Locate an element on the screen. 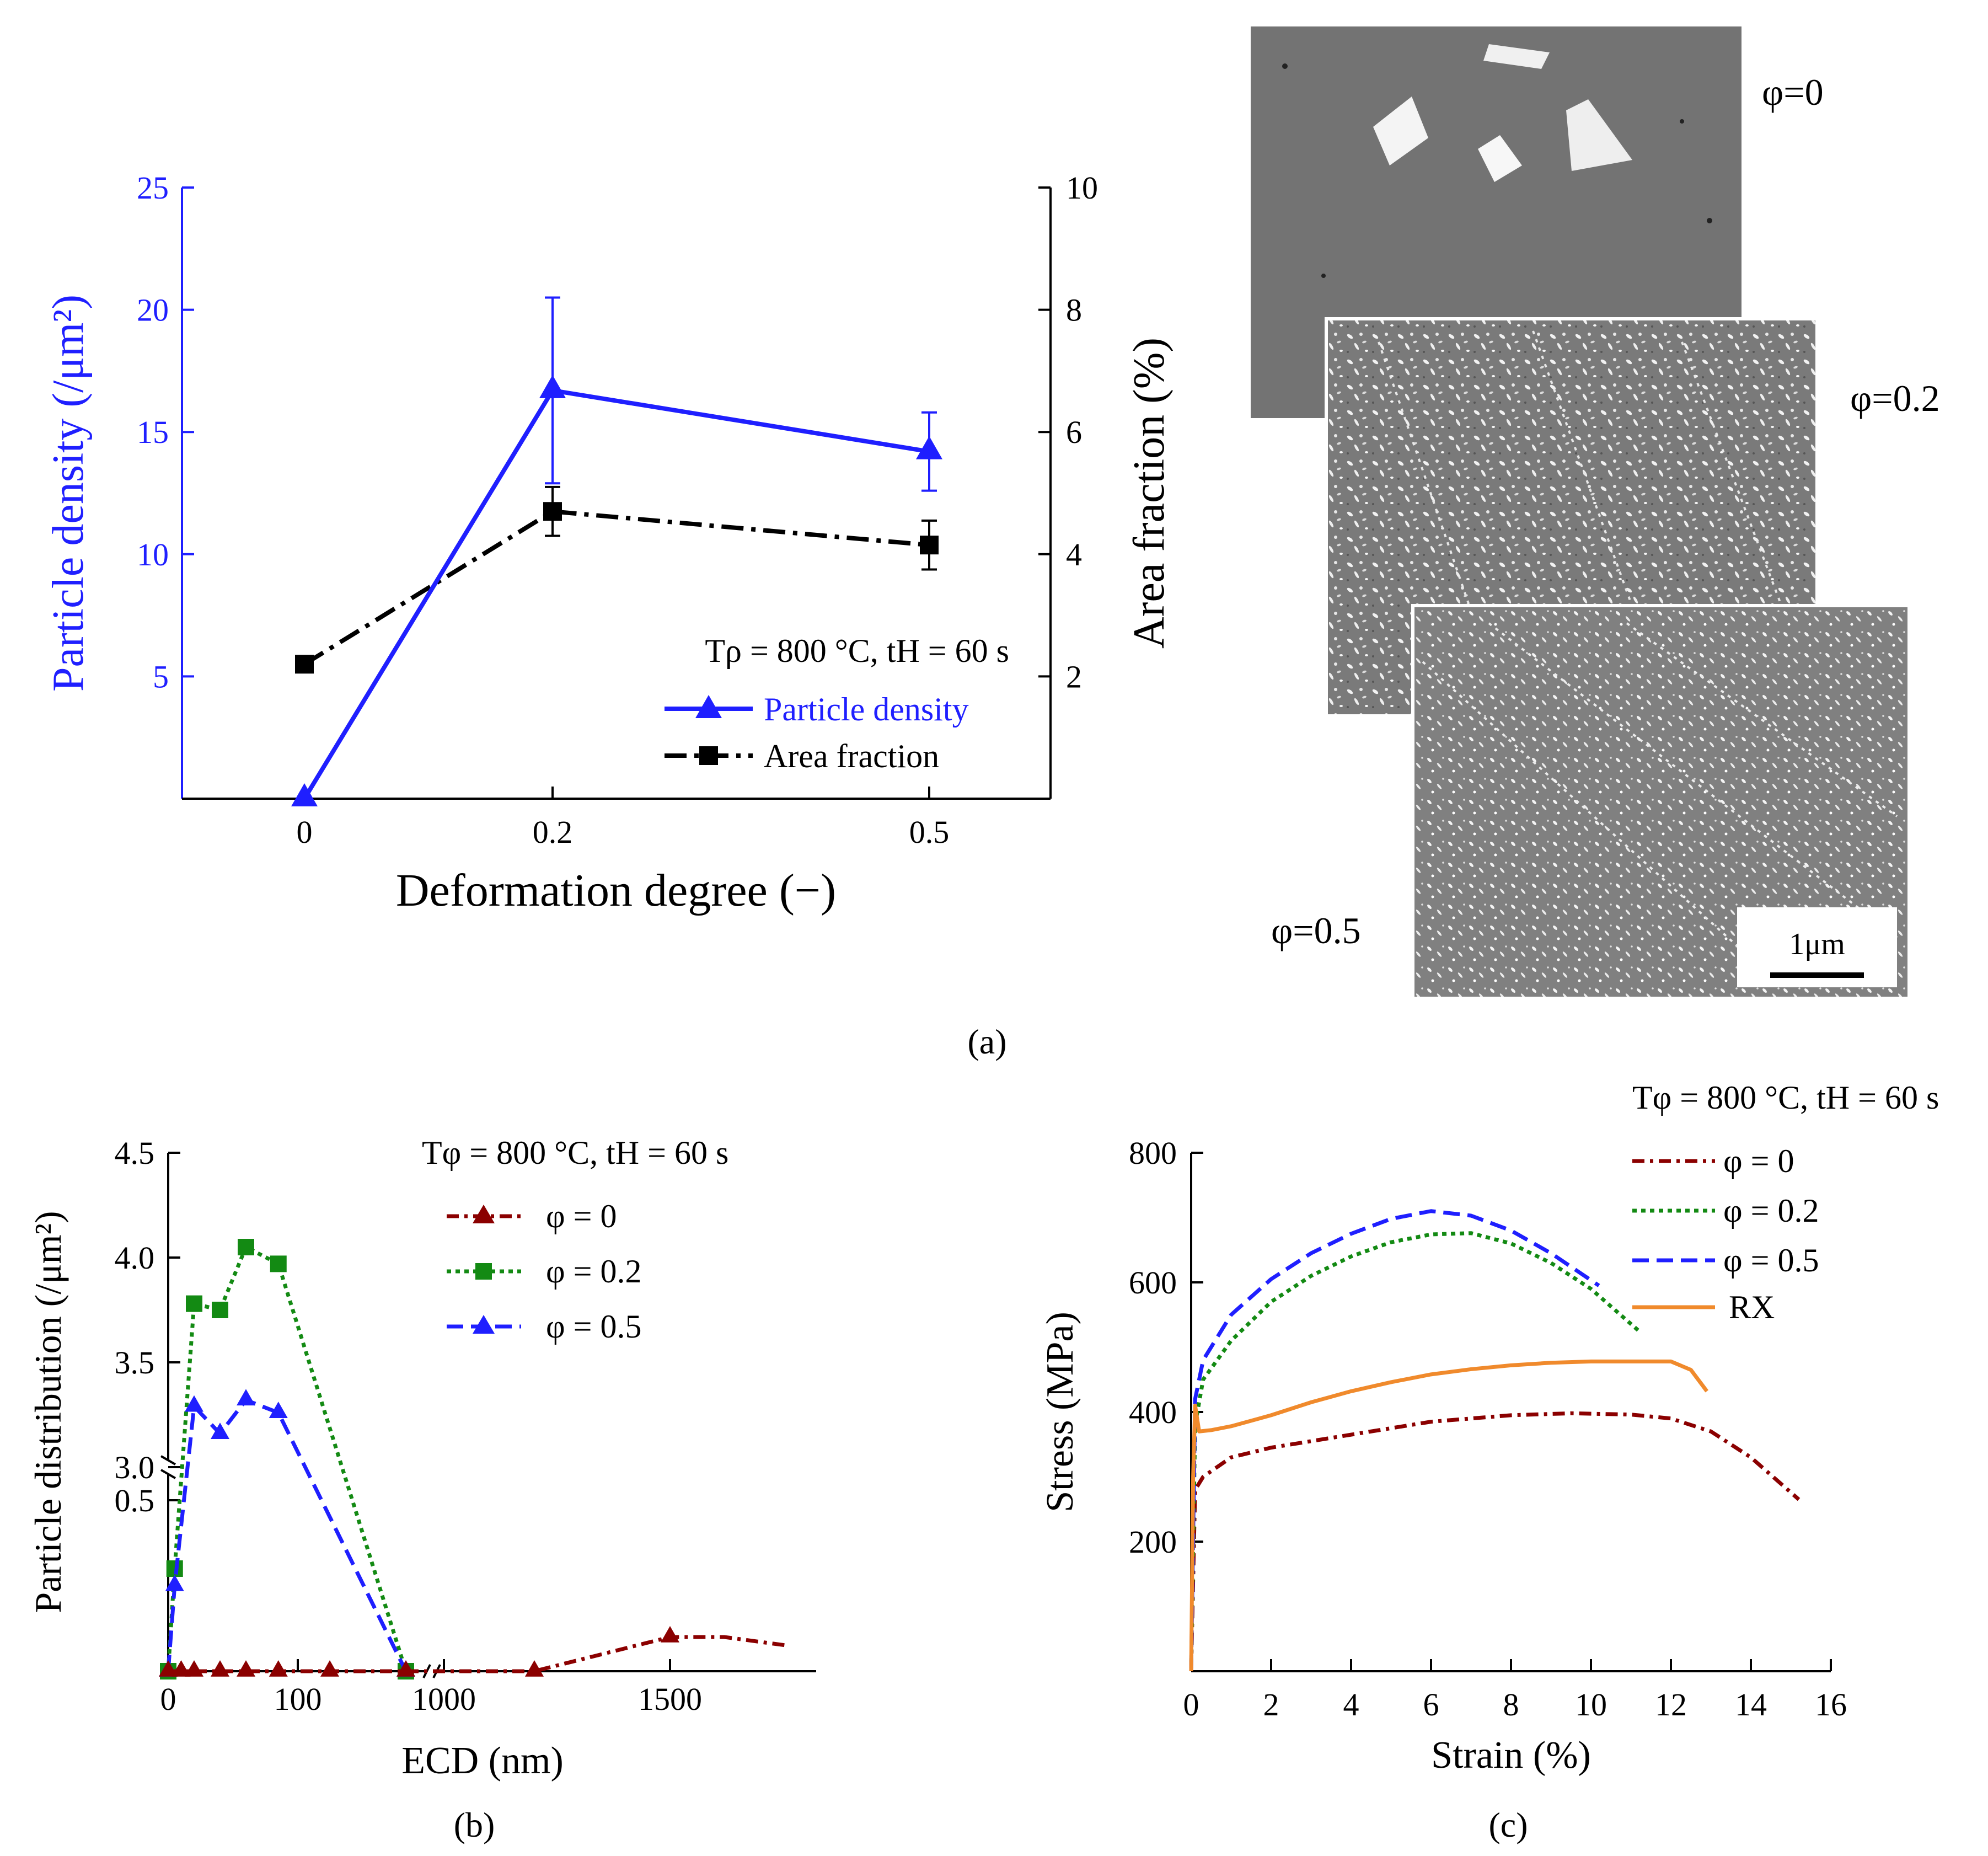 Image resolution: width=1988 pixels, height=1856 pixels. chart-a-ytick-left-label: 15 is located at coordinates (153, 432).